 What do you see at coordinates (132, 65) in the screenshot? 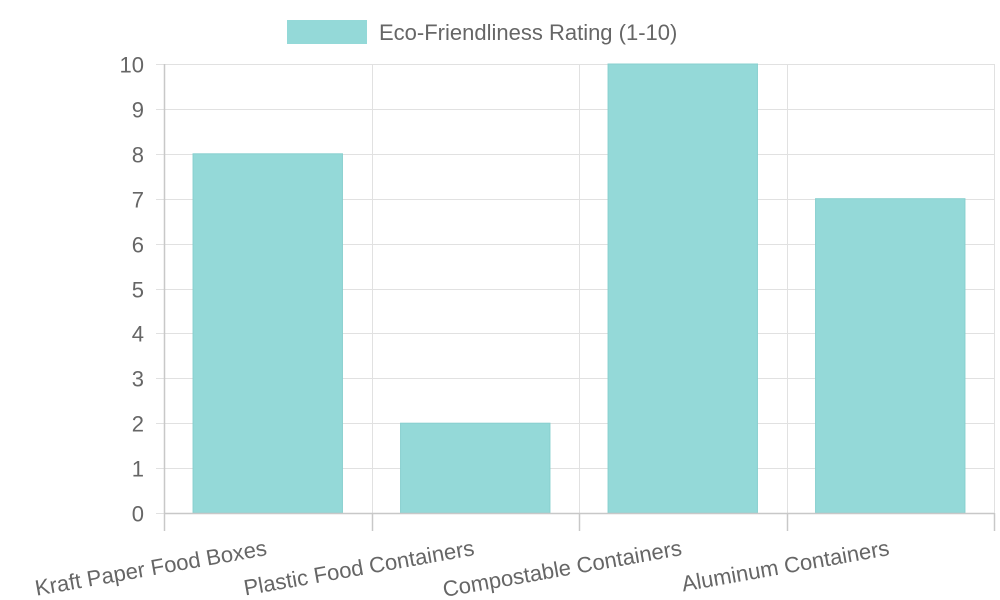
I see `y-tick-label: 10` at bounding box center [132, 65].